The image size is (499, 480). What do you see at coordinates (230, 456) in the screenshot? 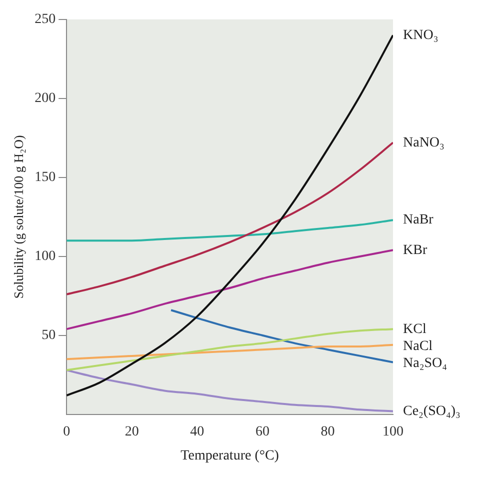
I see `x-axis-title: Temperature (°C)` at bounding box center [230, 456].